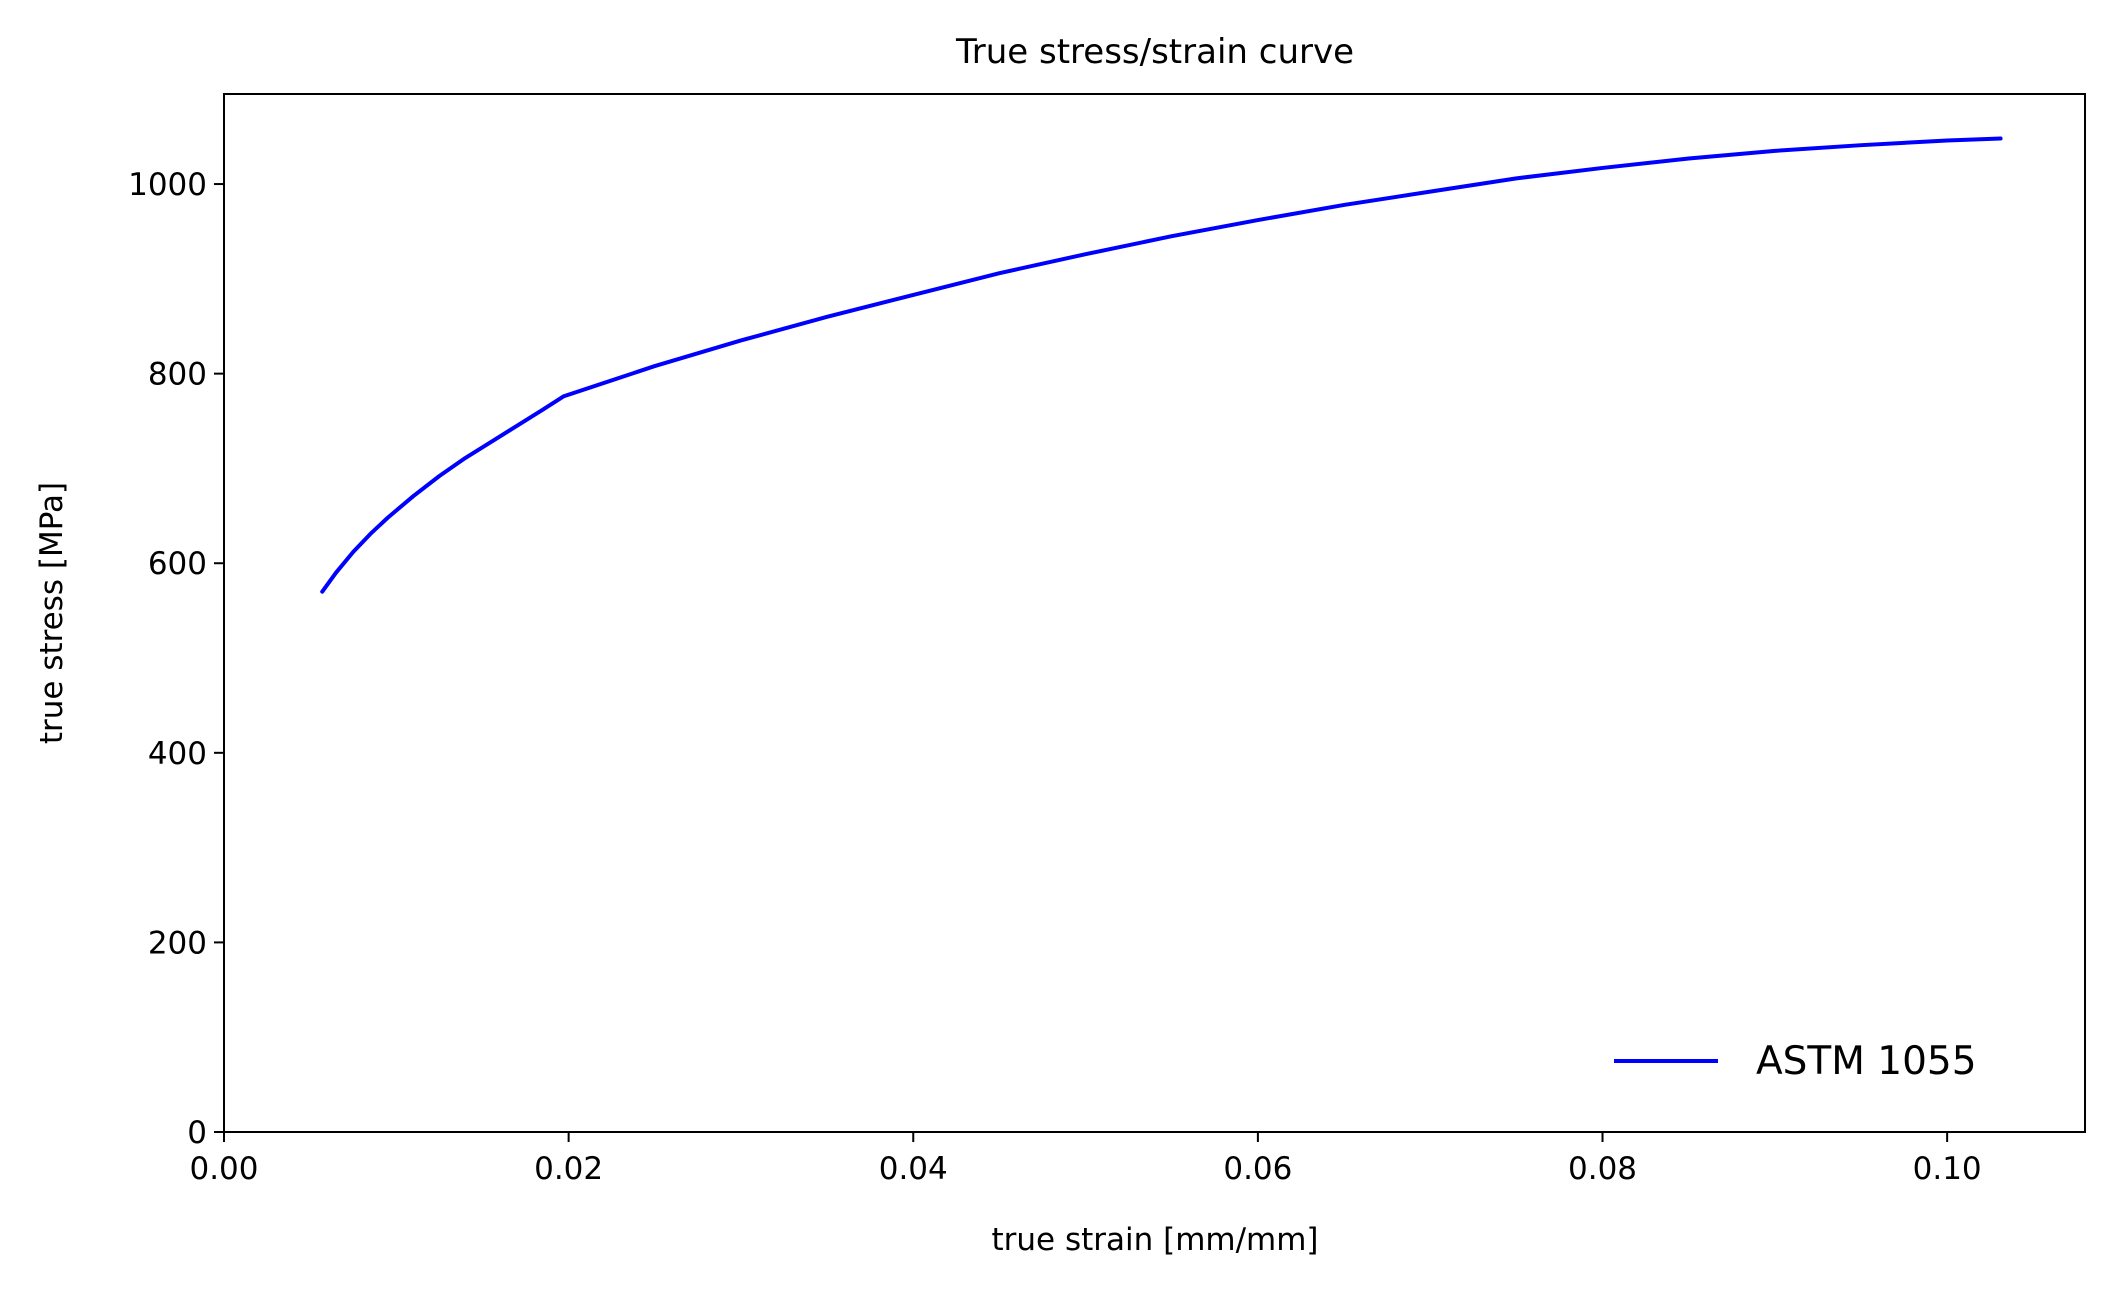 Image resolution: width=2113 pixels, height=1292 pixels. Describe the element at coordinates (1085, 1159) in the screenshot. I see `x-axis-ticks: 0.00 0.02 0.04 0.06 0.08 0.10` at that location.